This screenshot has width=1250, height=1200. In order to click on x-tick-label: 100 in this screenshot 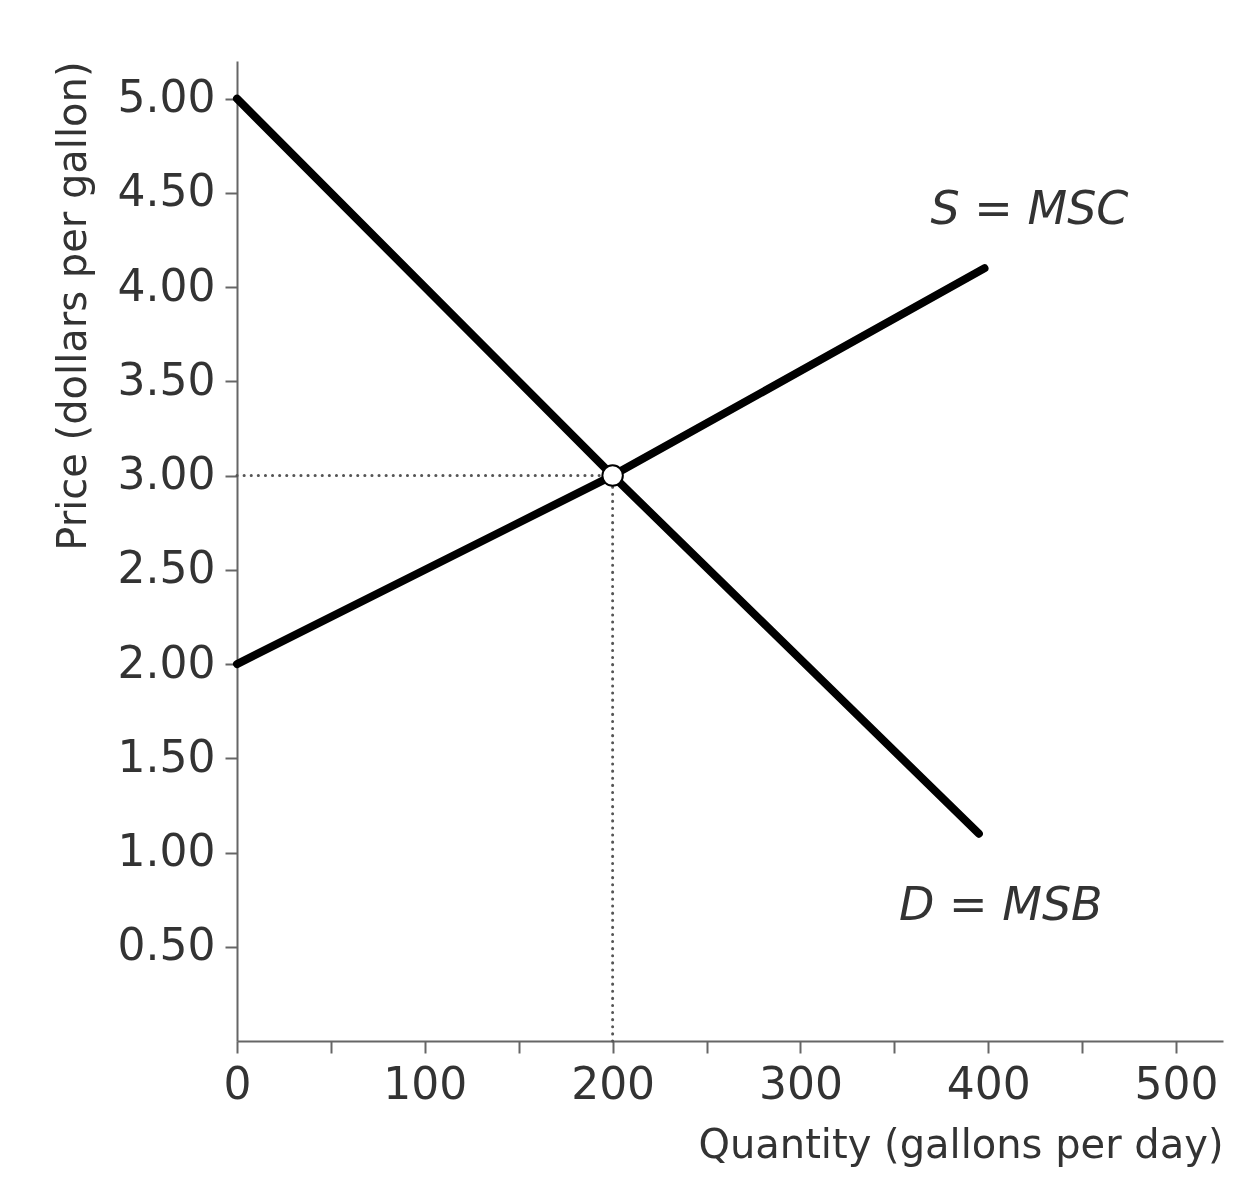, I will do `click(425, 1083)`.